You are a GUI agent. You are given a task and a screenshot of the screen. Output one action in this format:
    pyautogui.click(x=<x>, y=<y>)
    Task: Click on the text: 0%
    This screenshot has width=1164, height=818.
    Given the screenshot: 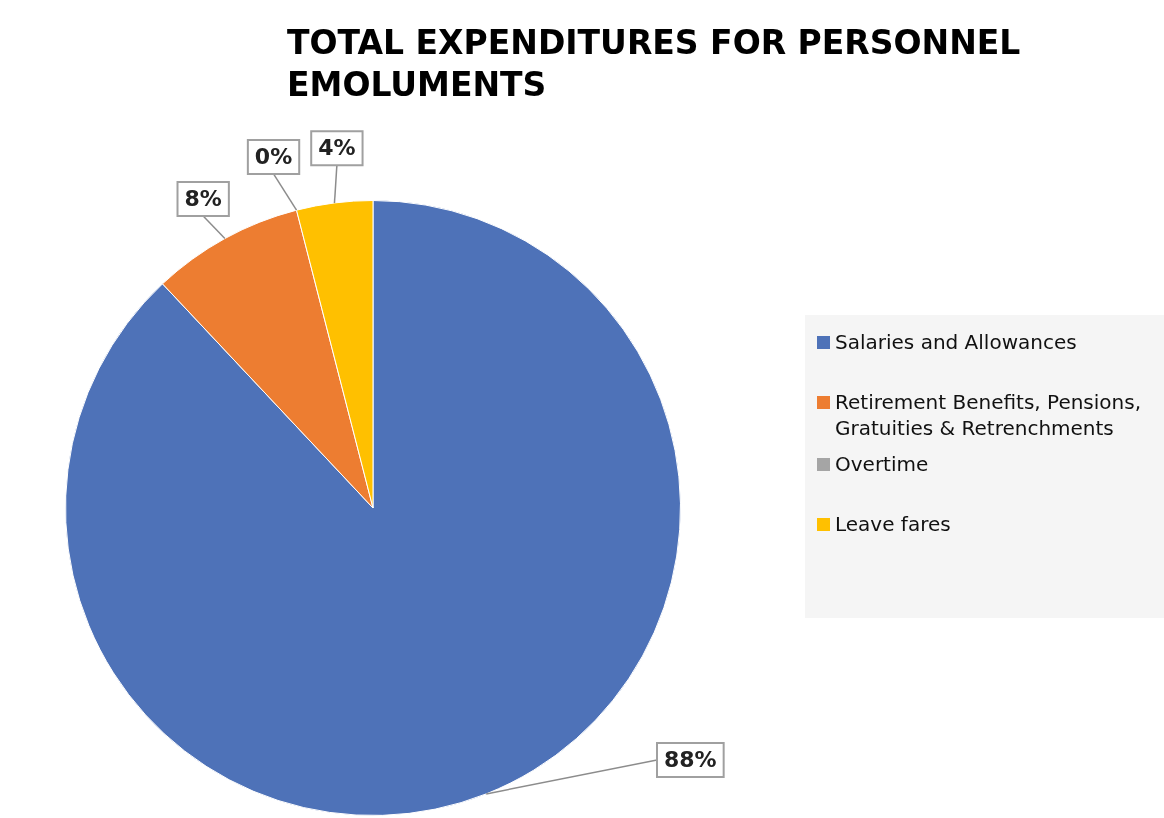 What is the action you would take?
    pyautogui.click(x=273, y=156)
    